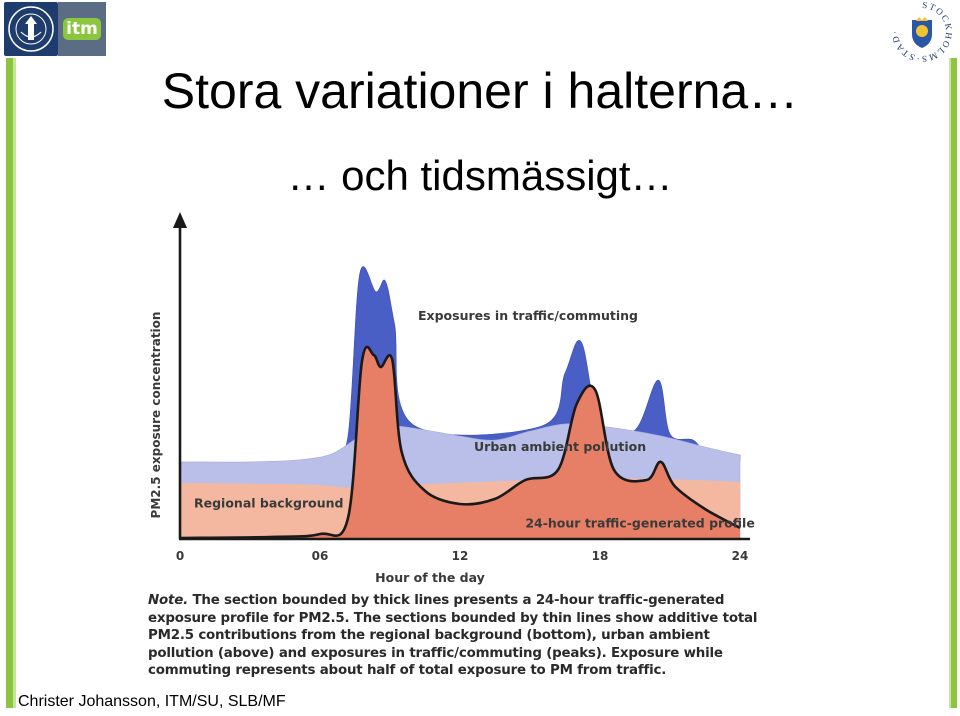 Image resolution: width=960 pixels, height=716 pixels. I want to click on annotation-regional-background: Regional background, so click(268, 502).